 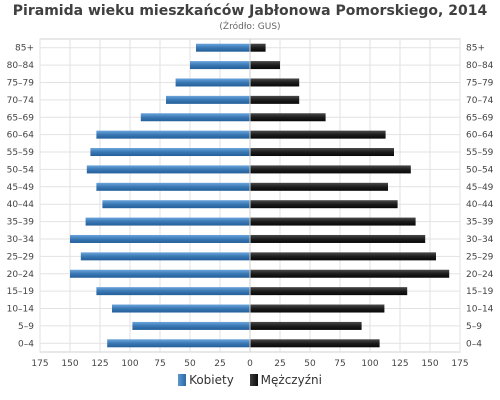 What do you see at coordinates (474, 327) in the screenshot?
I see `y-tick-label-right: 5–9` at bounding box center [474, 327].